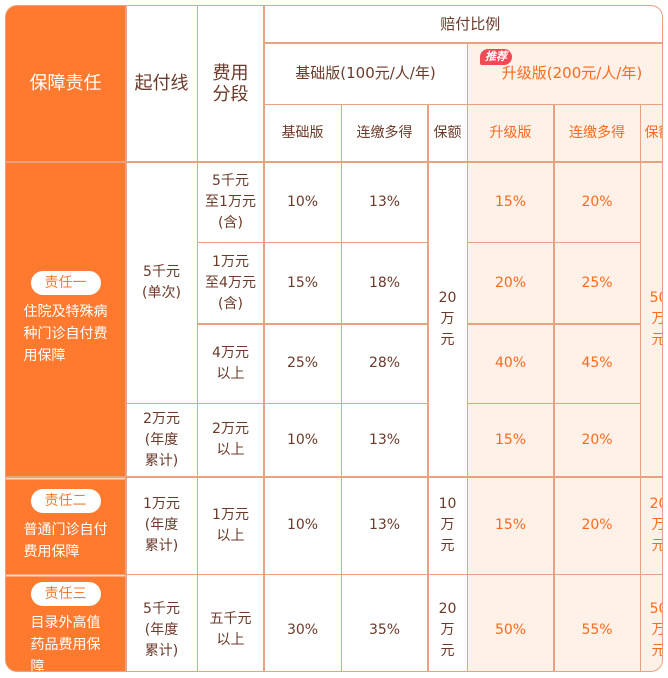  Describe the element at coordinates (651, 133) in the screenshot. I see `subheader-upgrade-cover: 保额` at that location.